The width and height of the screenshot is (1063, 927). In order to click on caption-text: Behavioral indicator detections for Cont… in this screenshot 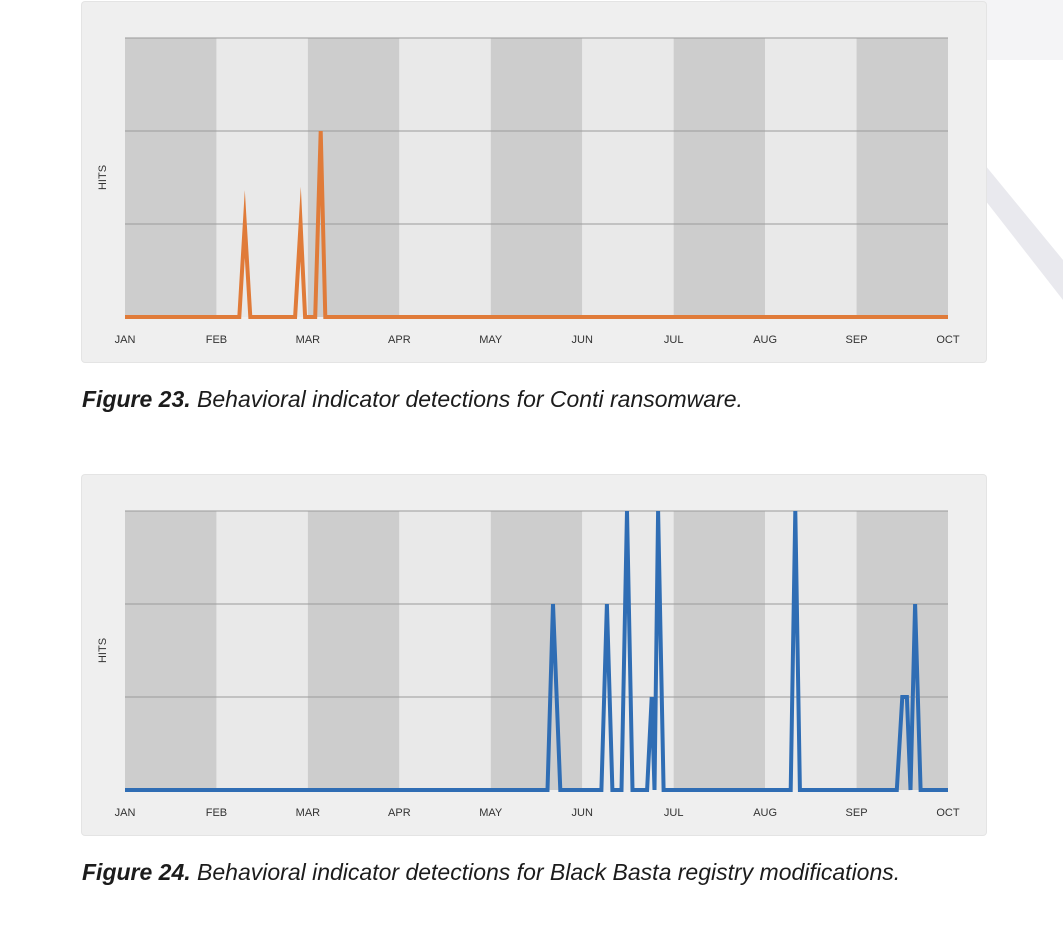, I will do `click(466, 399)`.